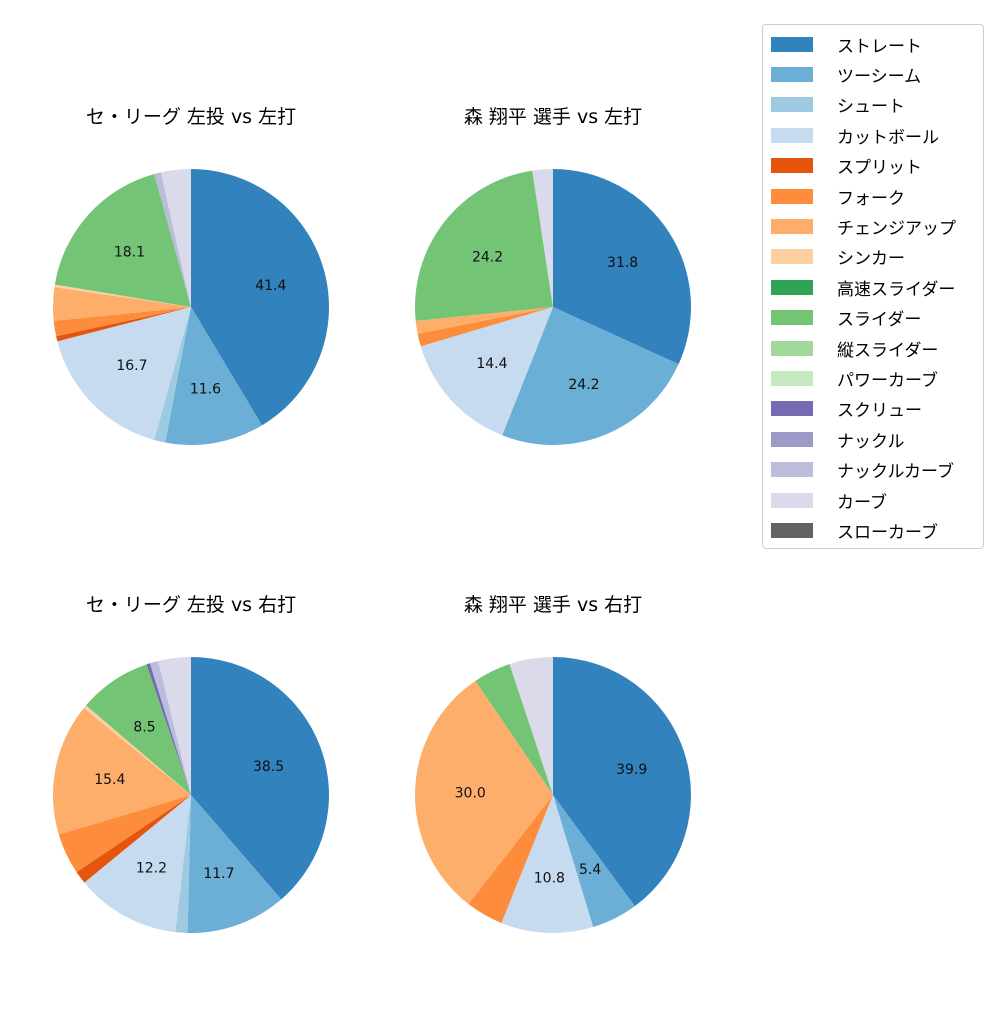 This screenshot has height=1030, width=1000. Describe the element at coordinates (218, 874) in the screenshot. I see `slice-value-label: 11.7` at that location.